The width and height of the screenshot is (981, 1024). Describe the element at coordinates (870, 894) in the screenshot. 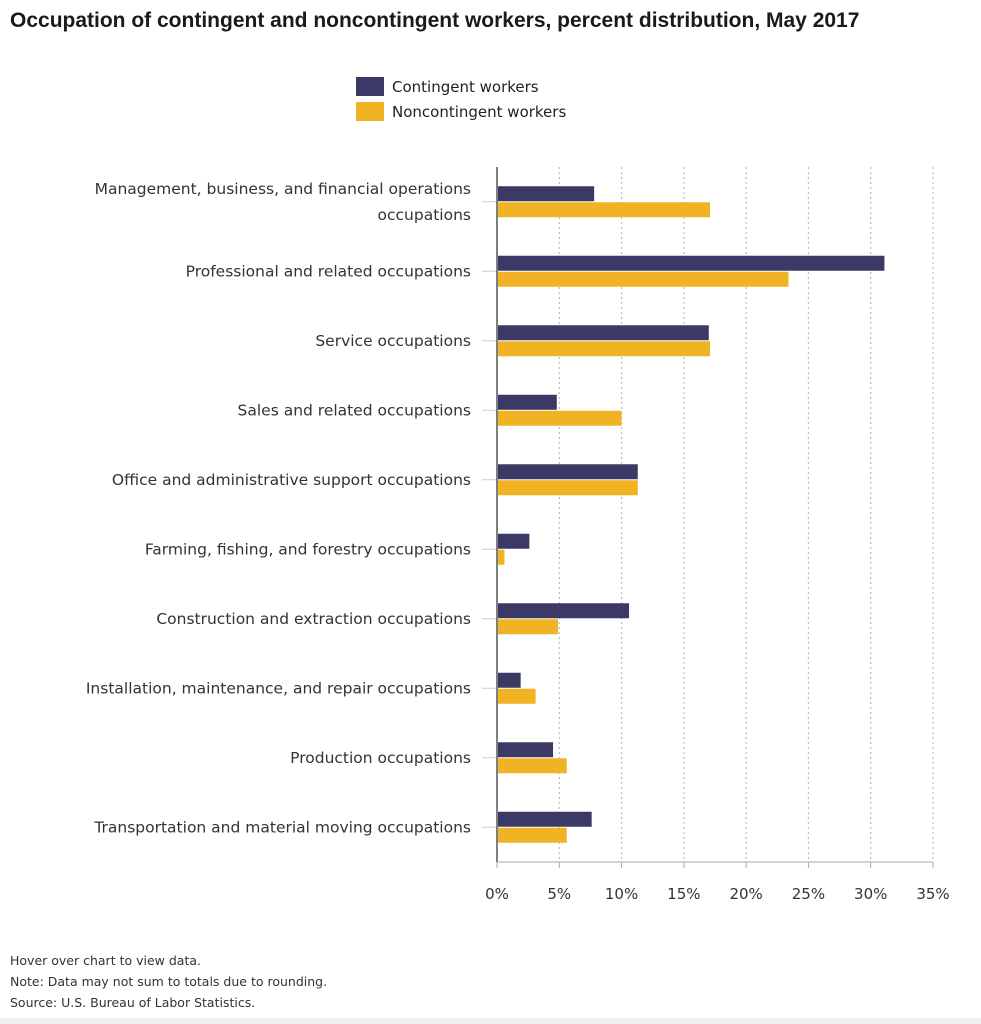

I see `x-tick-label-30: 30%` at that location.